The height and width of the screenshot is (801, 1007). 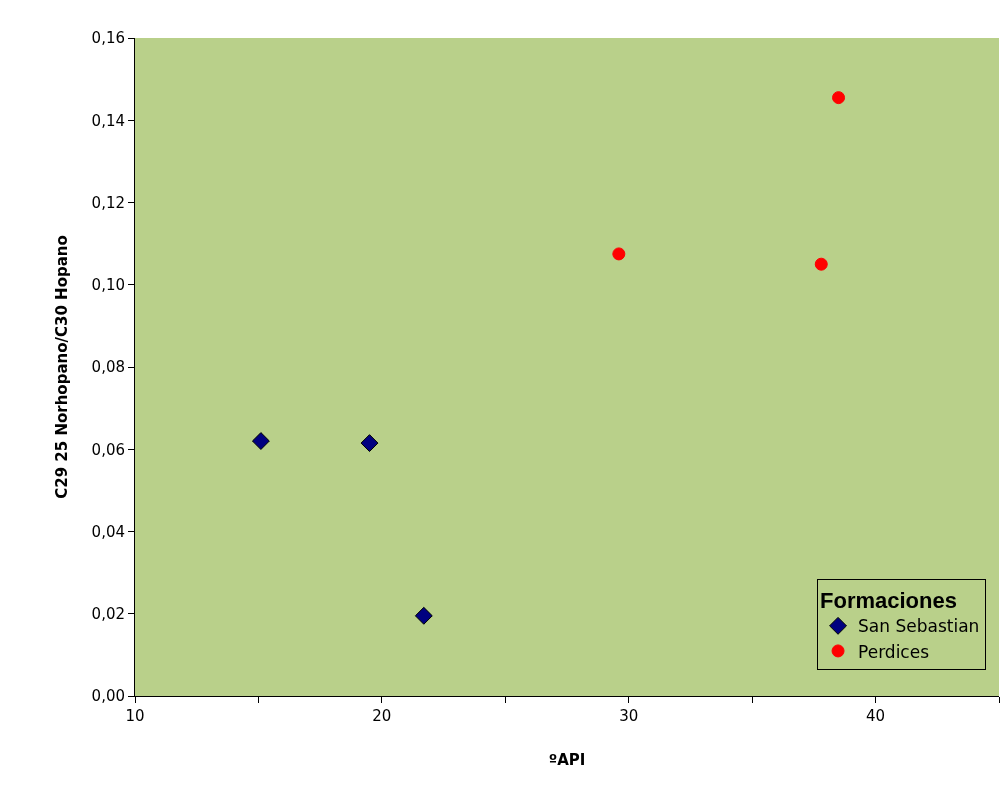 What do you see at coordinates (108, 285) in the screenshot?
I see `y-tick-label: 0,10` at bounding box center [108, 285].